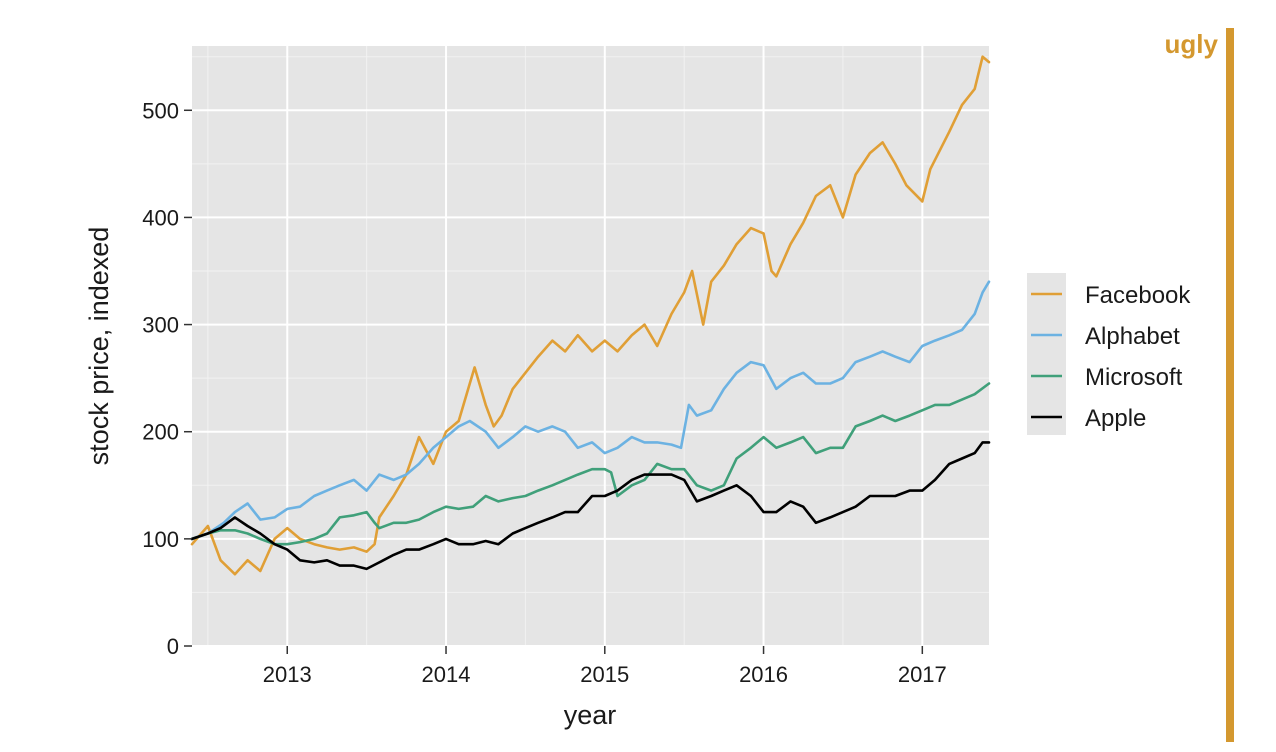 This screenshot has height=752, width=1276. Describe the element at coordinates (160, 325) in the screenshot. I see `y-tick-label: 300` at that location.